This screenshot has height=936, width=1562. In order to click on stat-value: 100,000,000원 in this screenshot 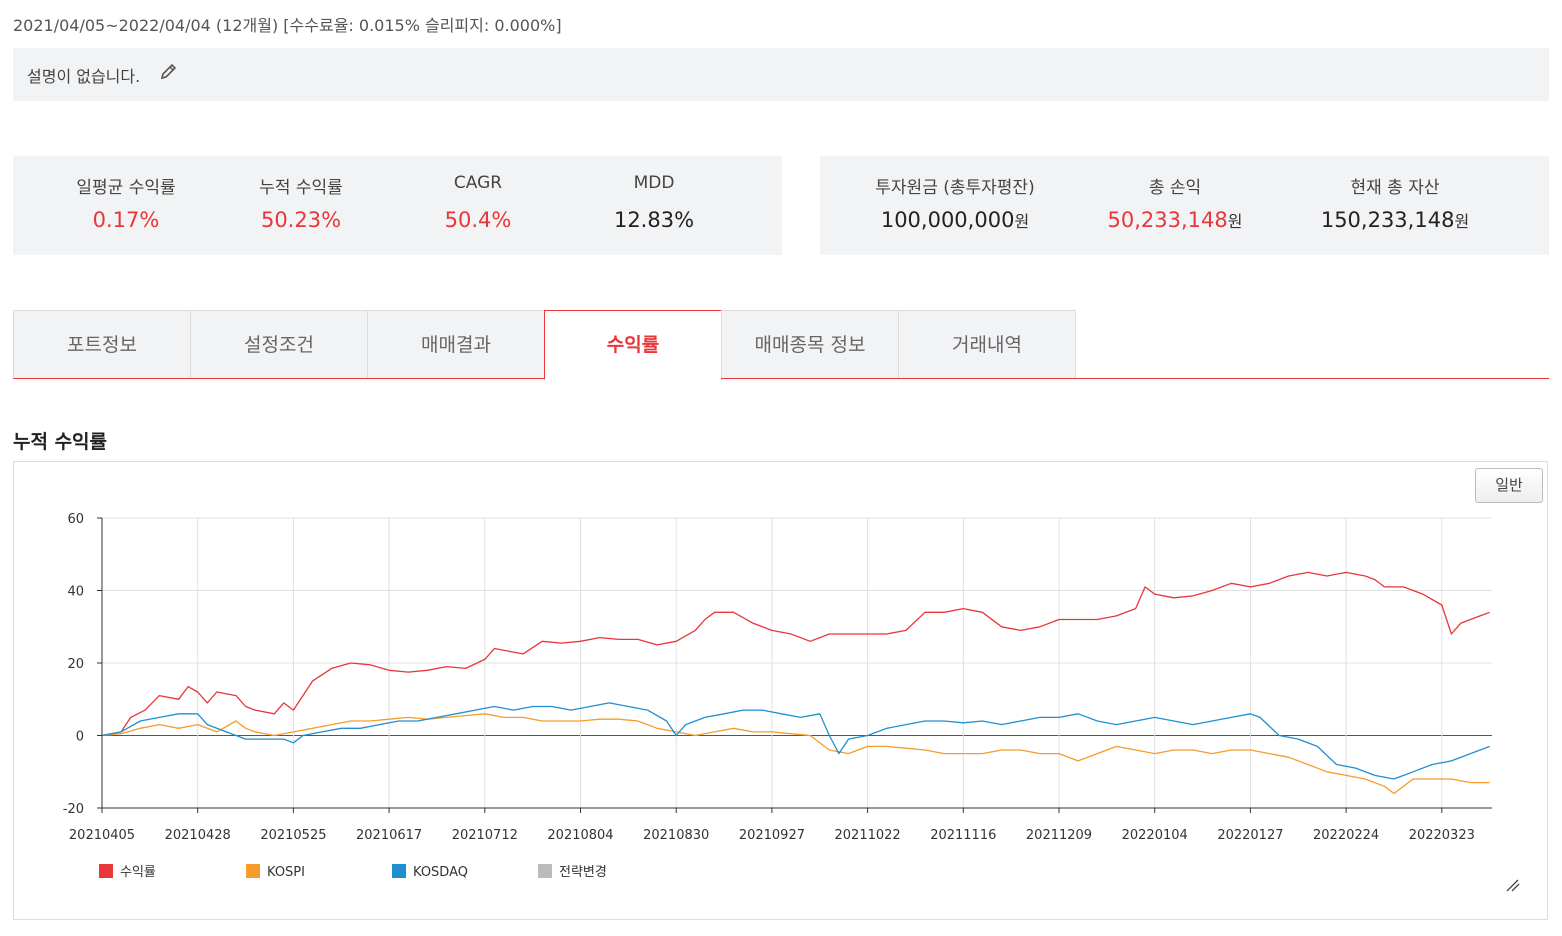, I will do `click(955, 220)`.